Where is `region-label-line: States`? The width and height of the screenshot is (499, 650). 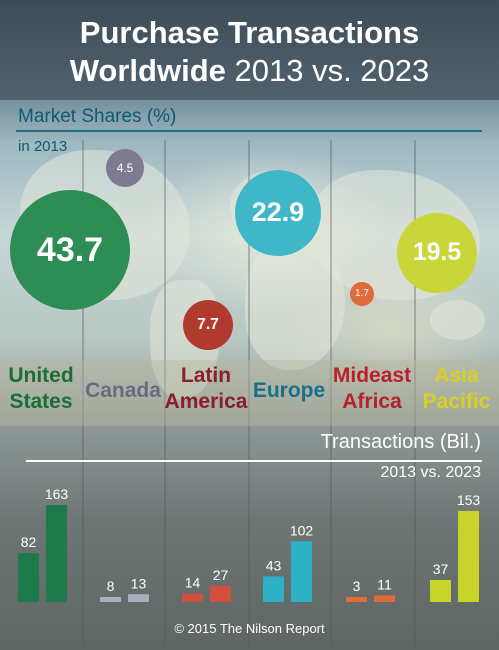 region-label-line: States is located at coordinates (41, 401).